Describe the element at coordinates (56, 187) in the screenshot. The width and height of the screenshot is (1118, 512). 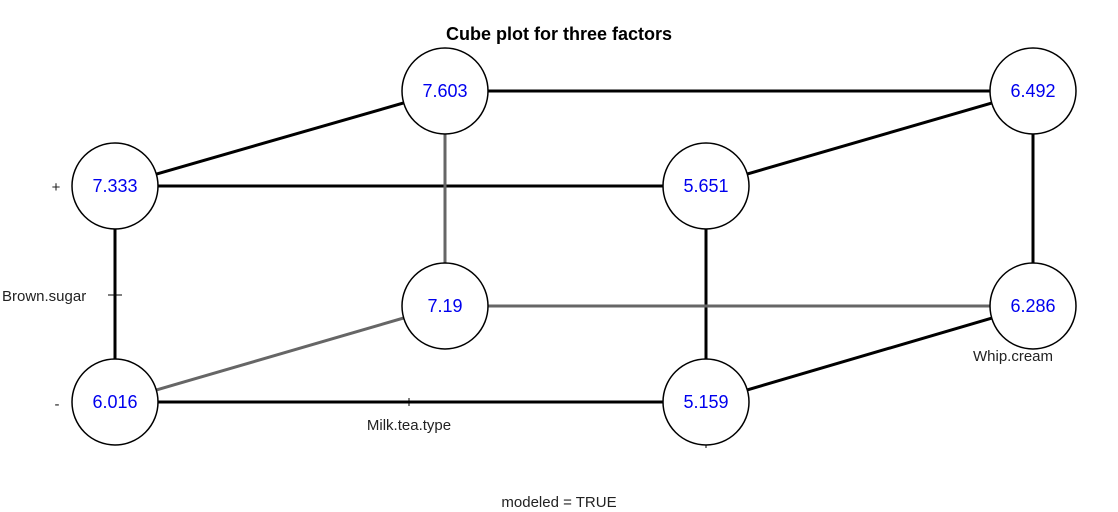
I see `level-high-label: +` at that location.